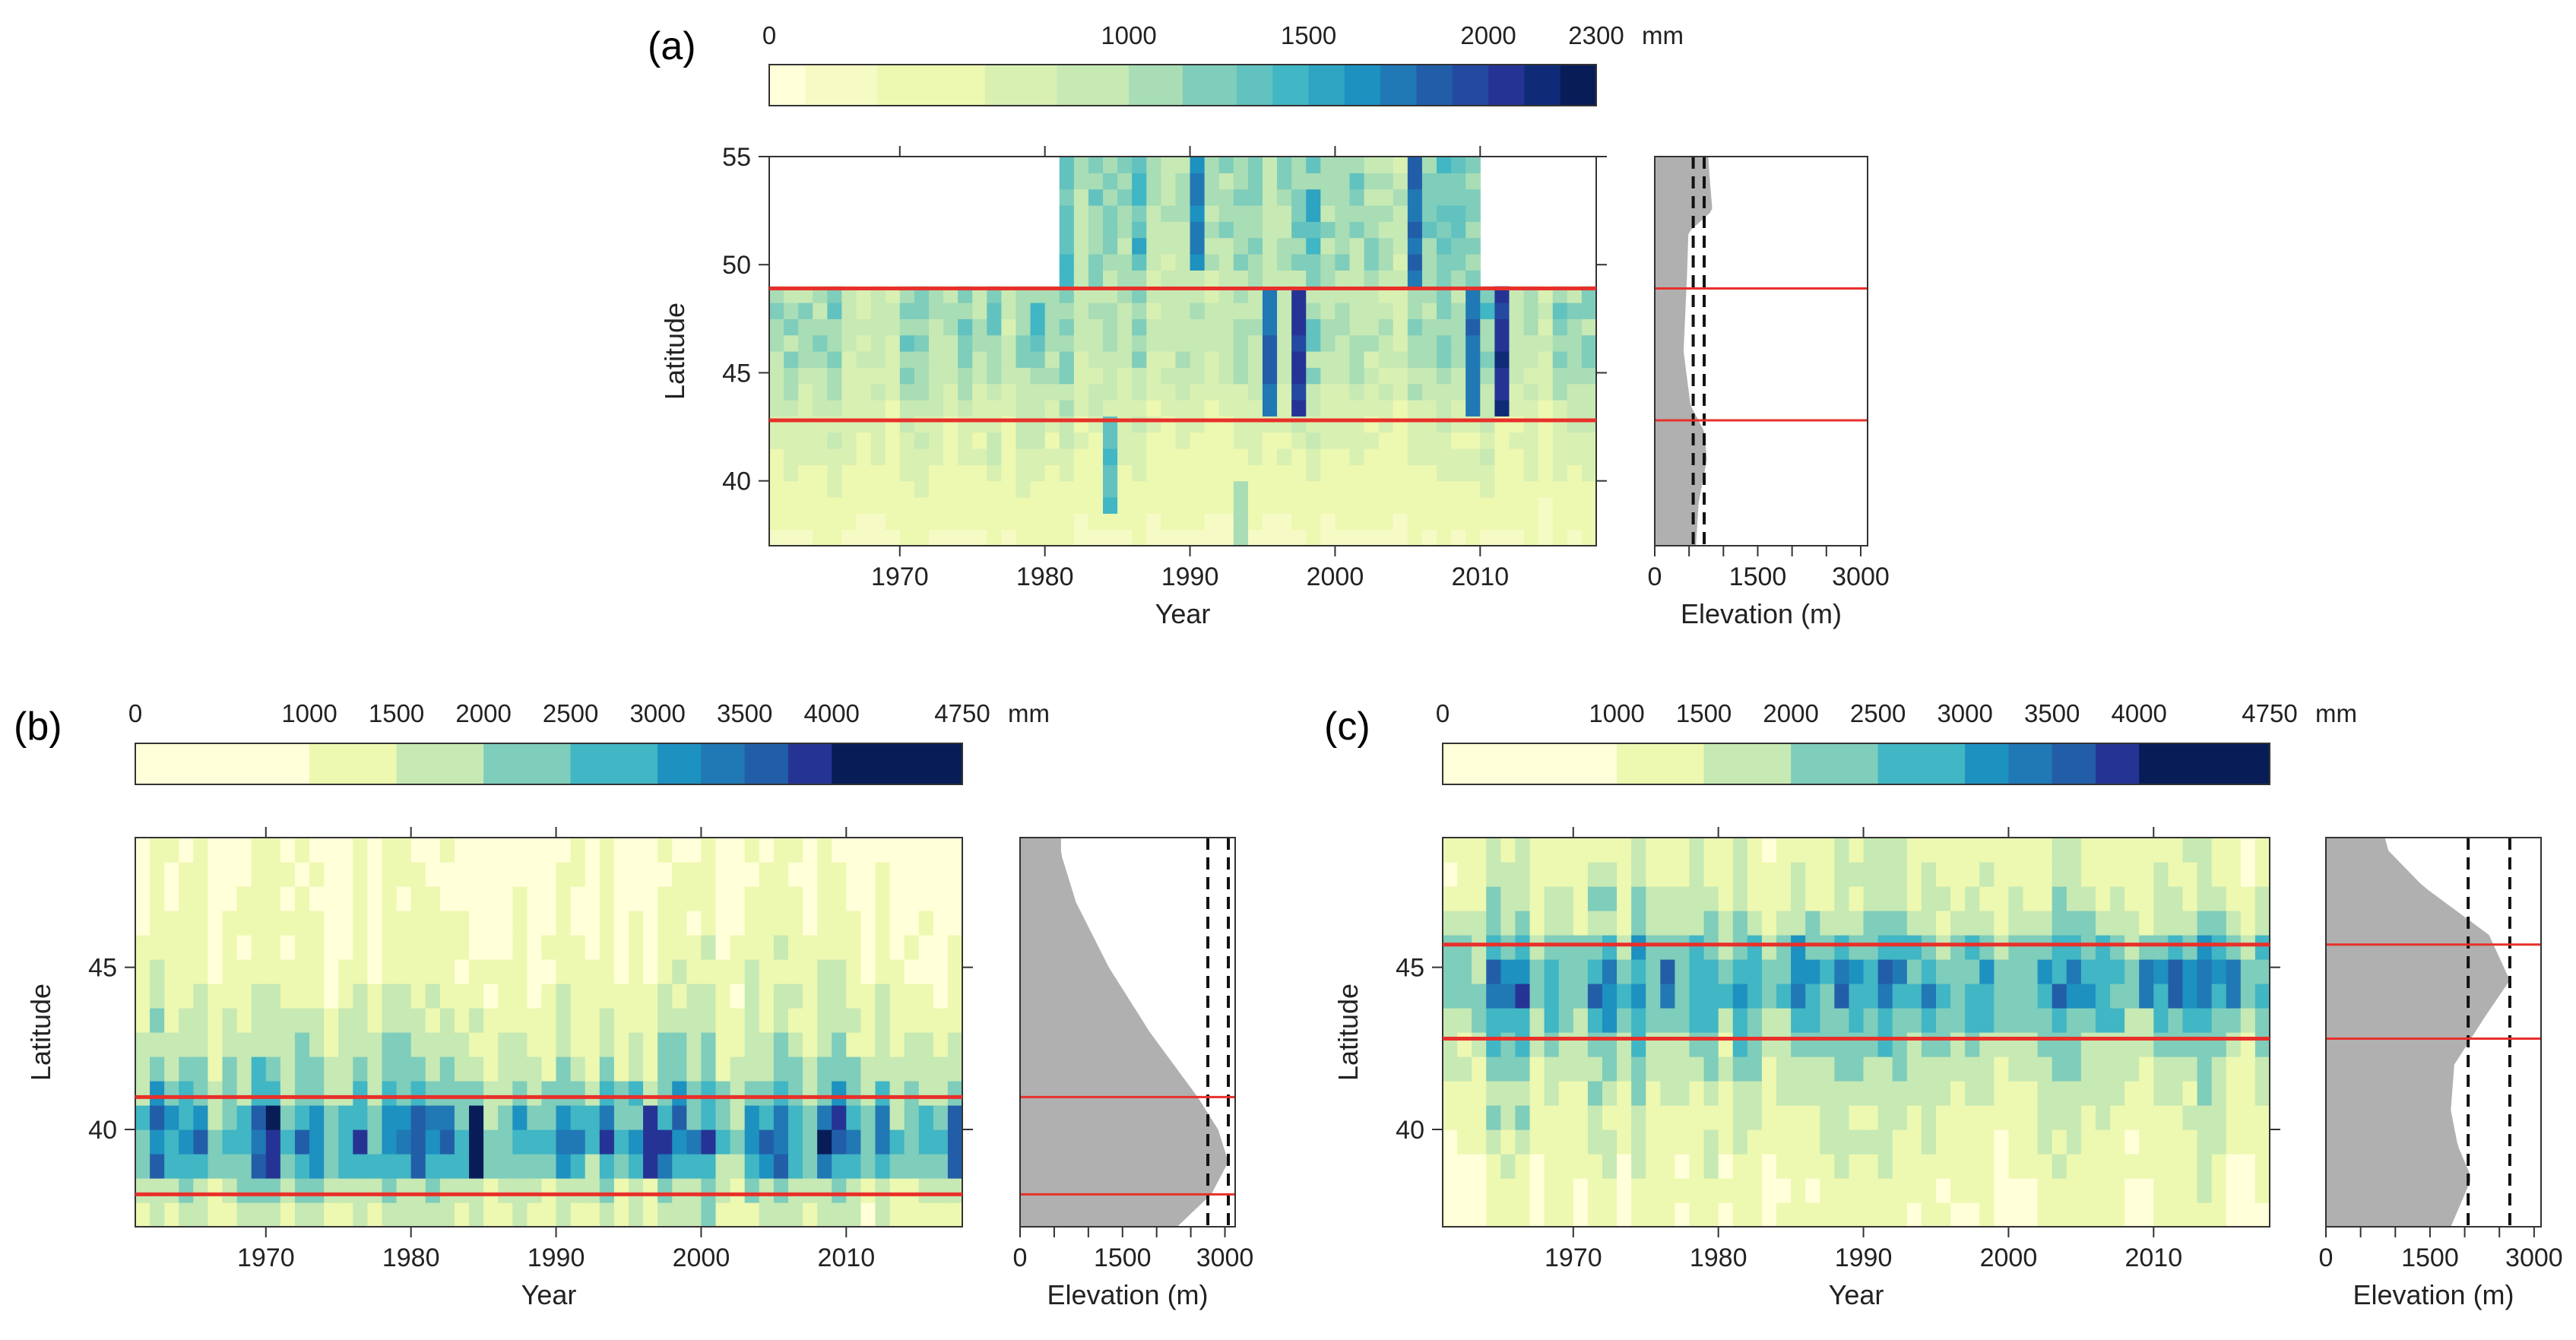 The image size is (2576, 1340). I want to click on colorbar-swatch, so click(2074, 764).